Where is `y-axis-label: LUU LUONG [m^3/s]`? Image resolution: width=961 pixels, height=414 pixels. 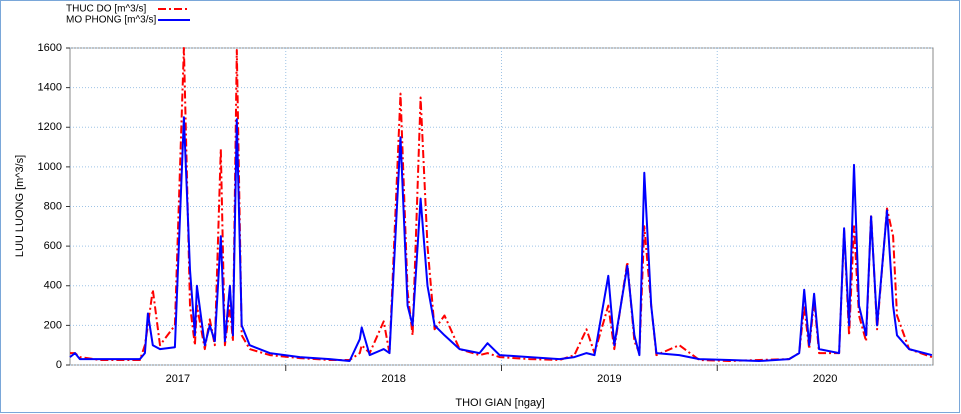
y-axis-label: LUU LUONG [m^3/s] is located at coordinates (20, 206).